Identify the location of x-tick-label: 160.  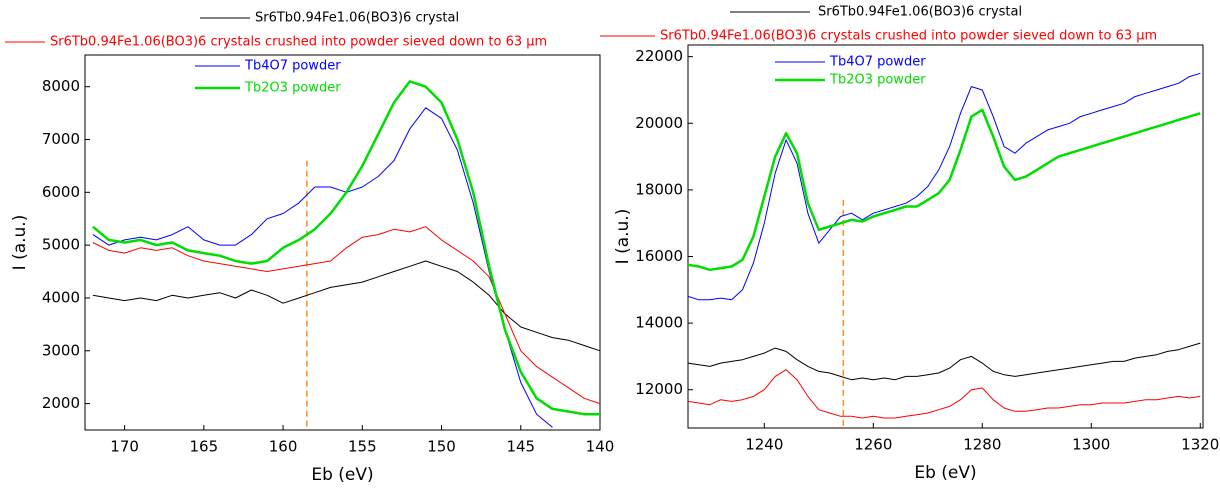
(283, 447).